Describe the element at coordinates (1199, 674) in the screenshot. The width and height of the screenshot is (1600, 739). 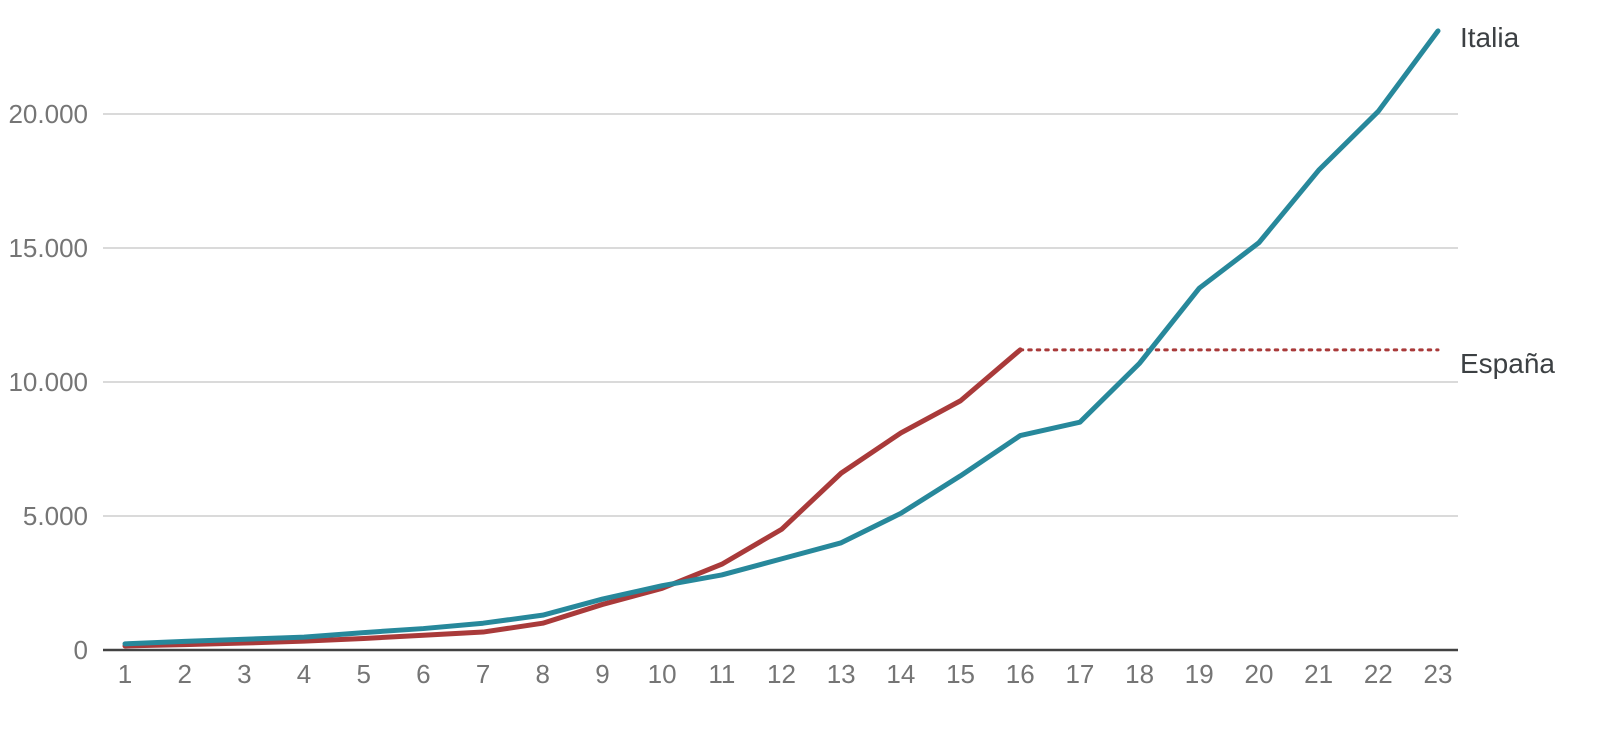
I see `x-tick-label: 19` at that location.